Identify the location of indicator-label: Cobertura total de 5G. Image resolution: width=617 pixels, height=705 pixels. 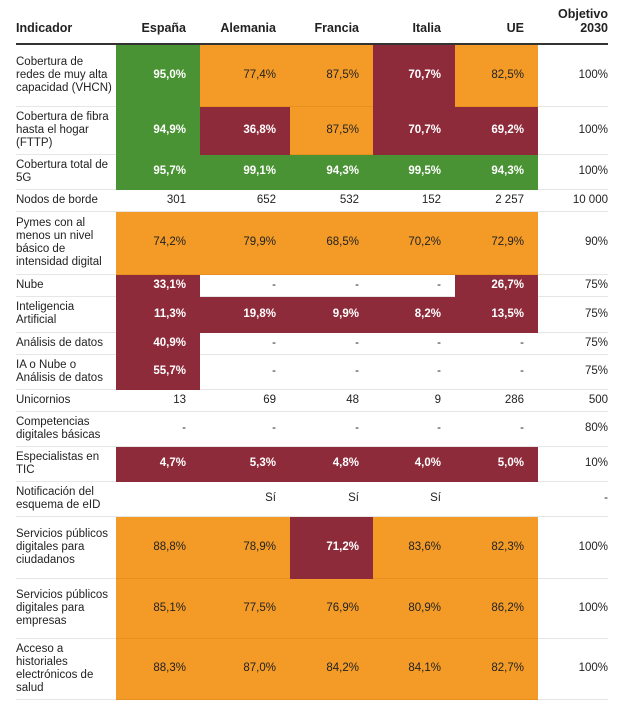
(66, 172).